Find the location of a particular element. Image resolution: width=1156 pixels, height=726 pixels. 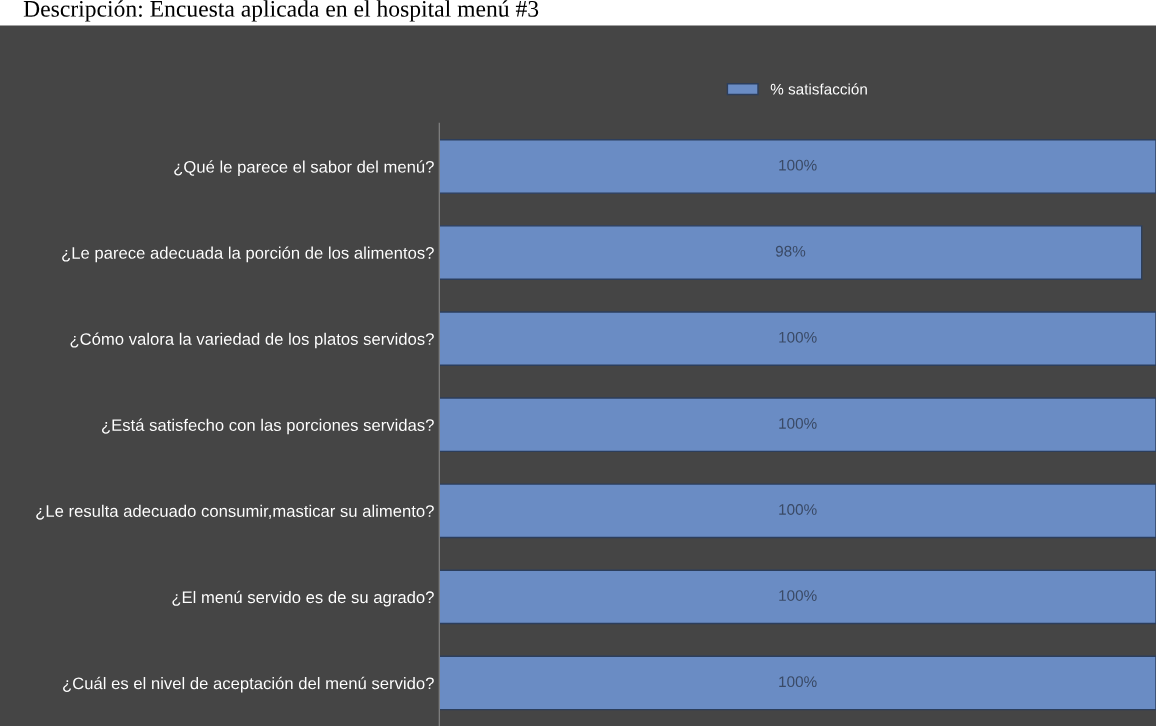

y-tick-label: ¿Qué le parece el sabor del menú? is located at coordinates (304, 168).